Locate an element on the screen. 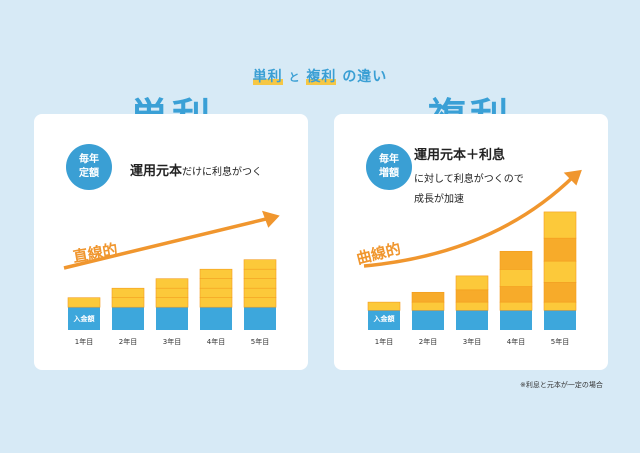 The image size is (640, 453). title-compound-interest: 複利 is located at coordinates (321, 77).